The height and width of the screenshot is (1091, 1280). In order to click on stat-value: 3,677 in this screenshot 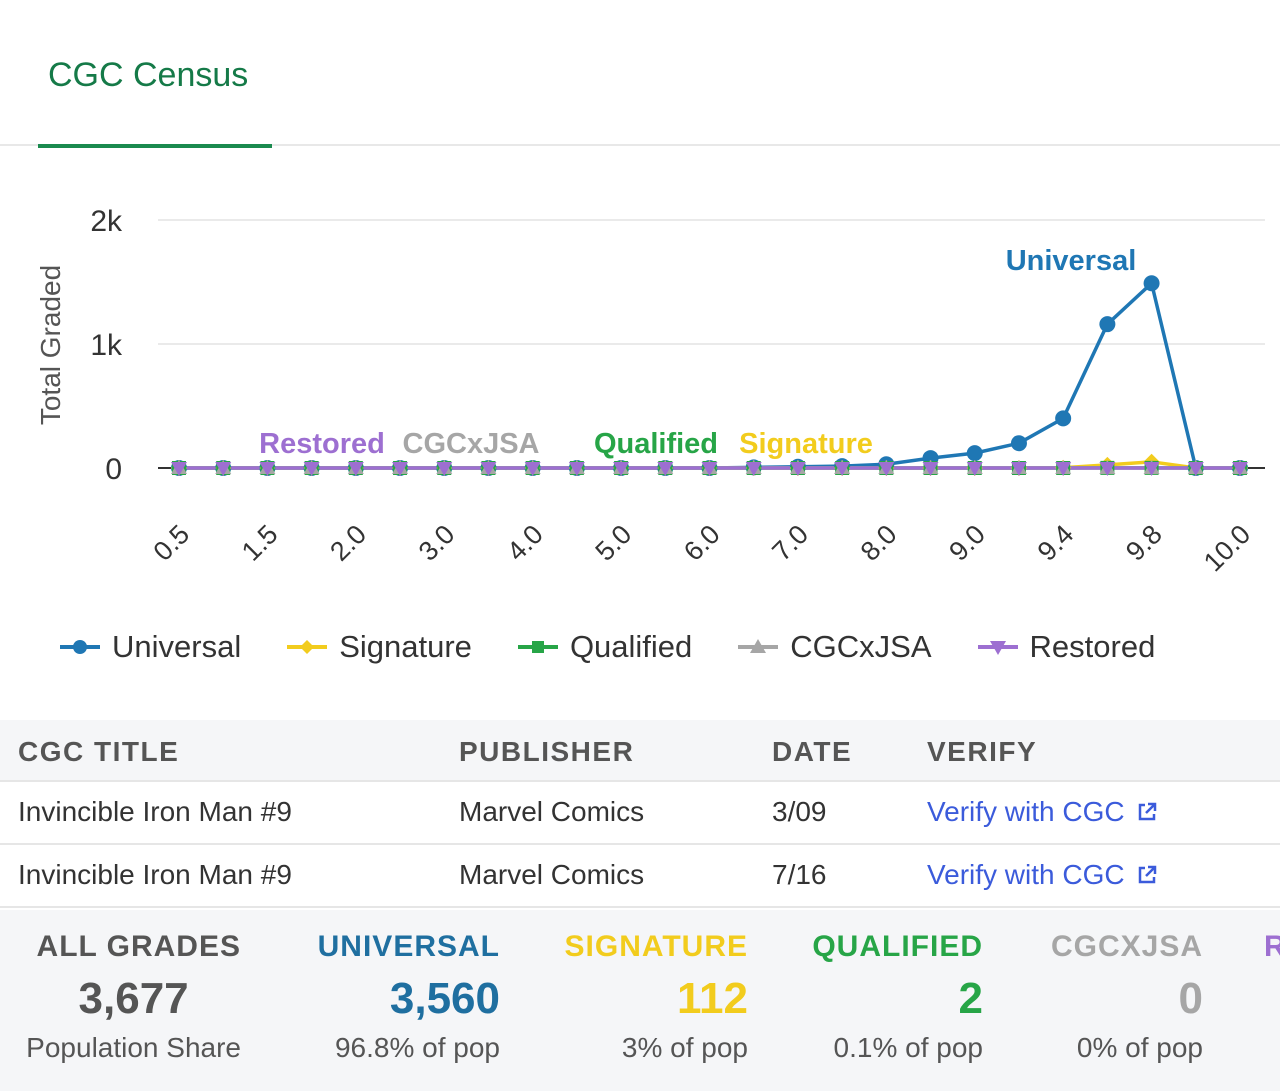, I will do `click(133, 998)`.